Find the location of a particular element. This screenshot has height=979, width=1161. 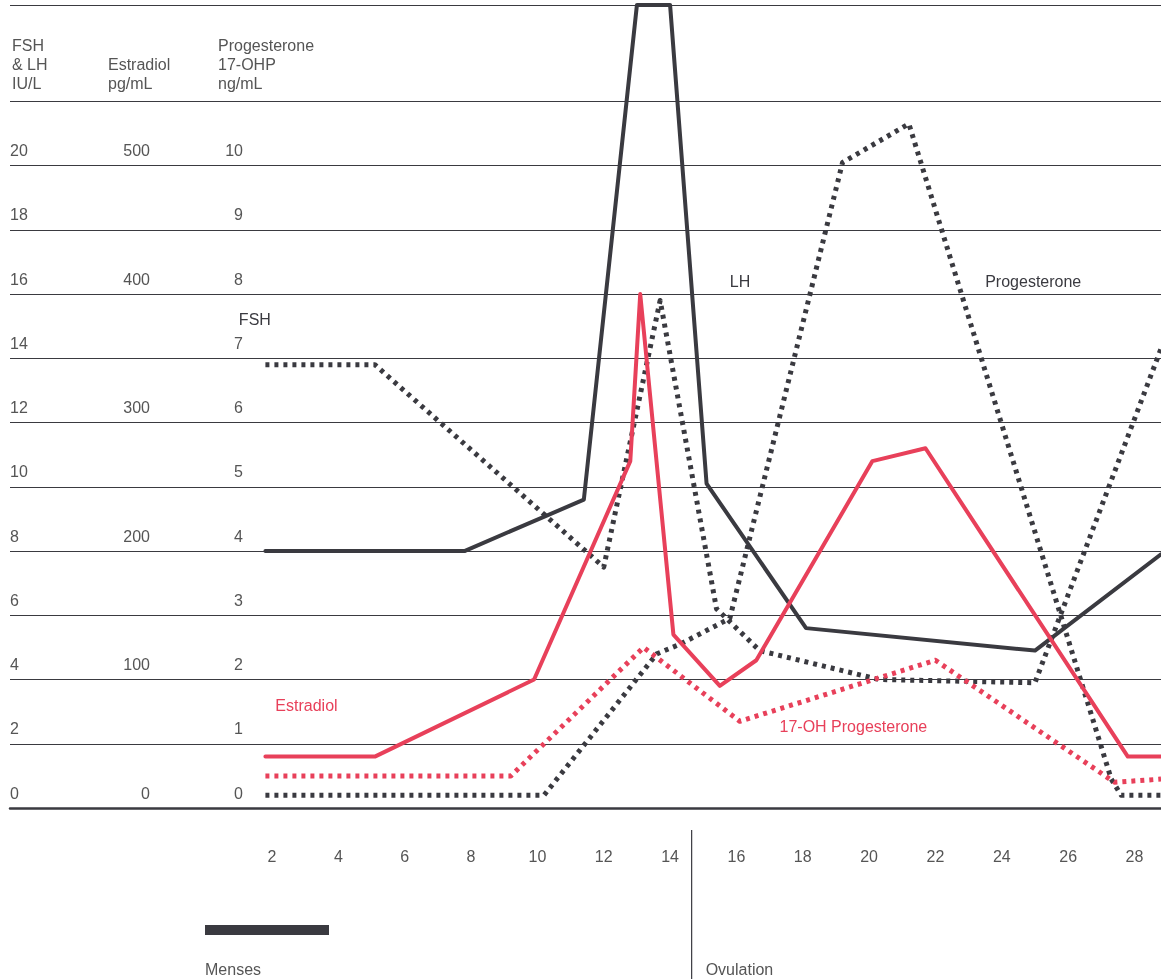

y-tick-label: 12 is located at coordinates (19, 408).